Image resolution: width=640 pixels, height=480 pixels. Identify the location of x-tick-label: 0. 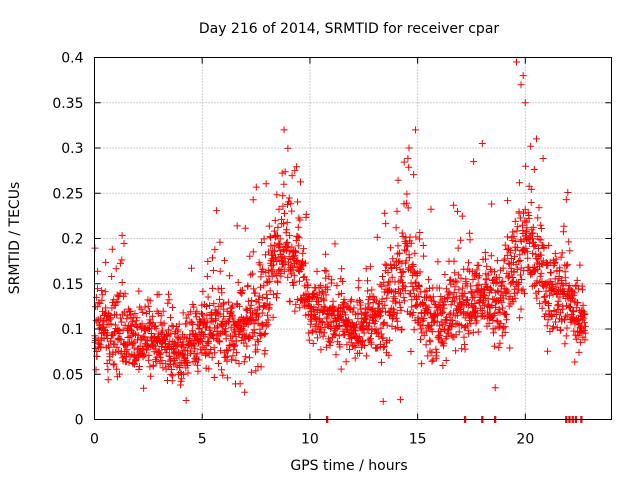
(94, 440).